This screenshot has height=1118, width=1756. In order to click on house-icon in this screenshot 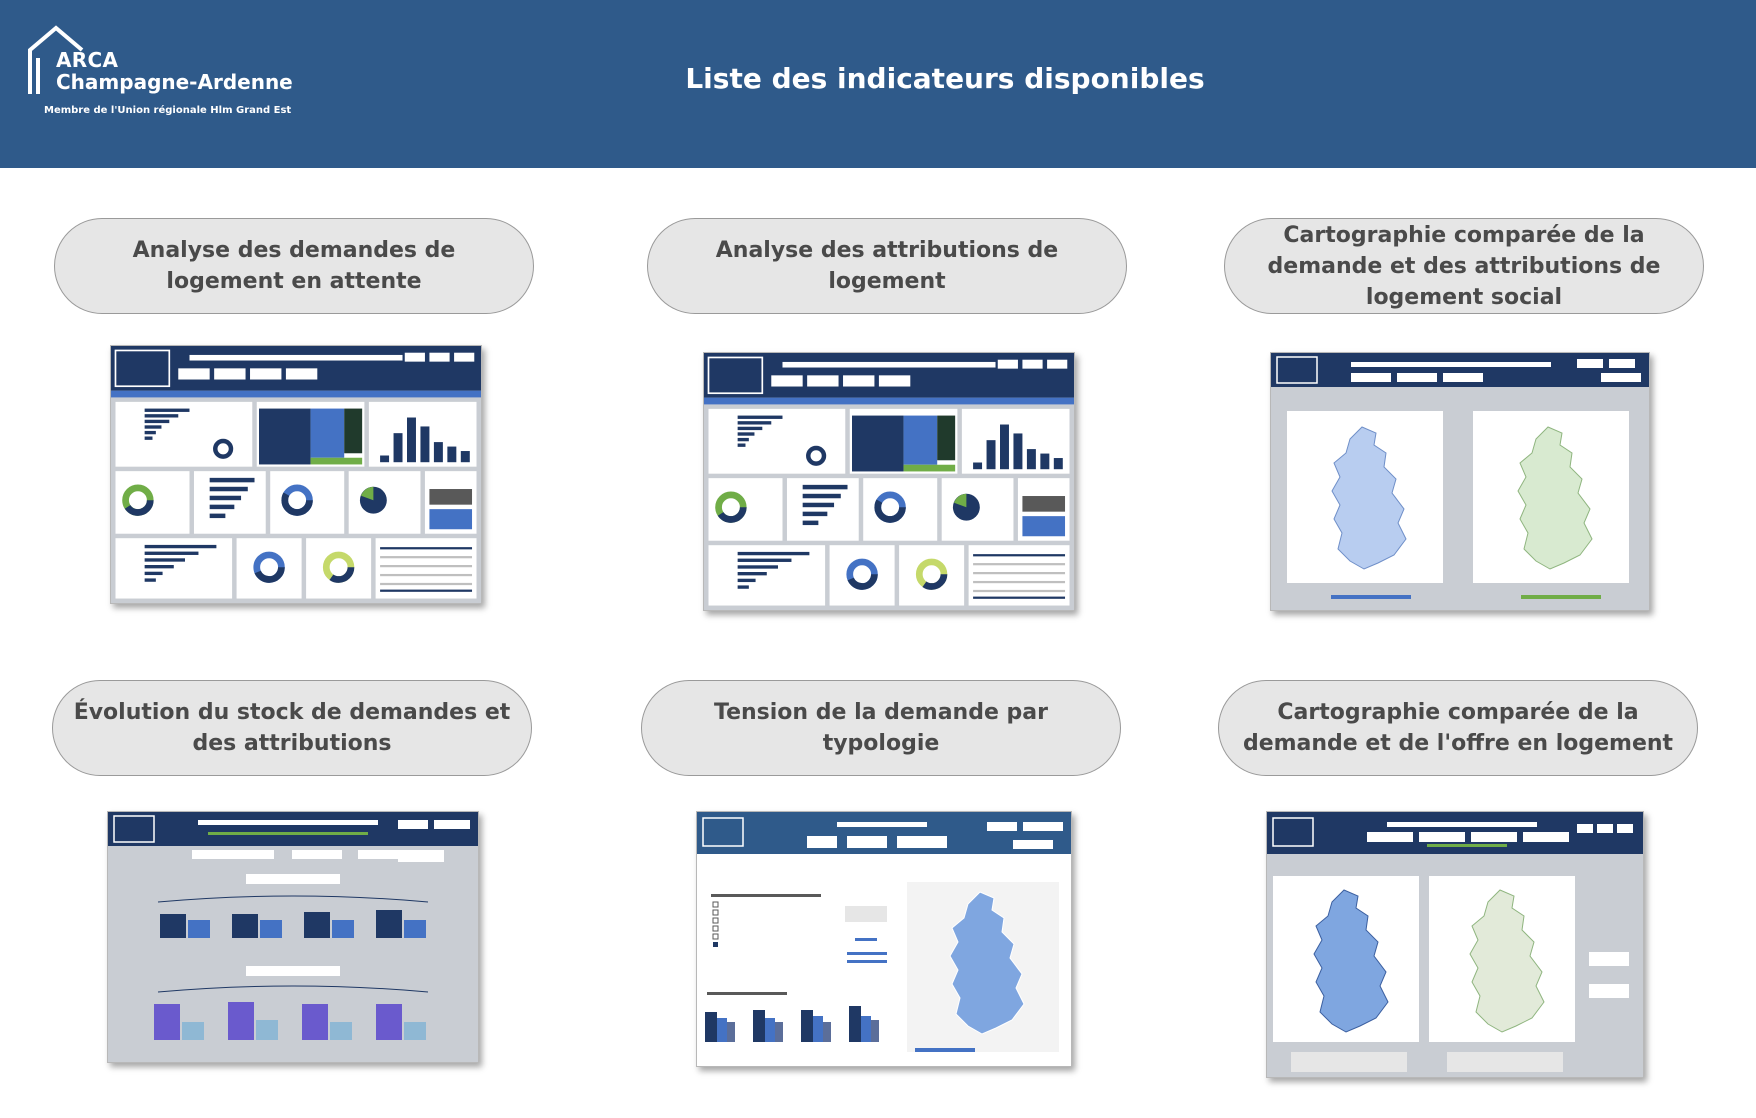, I will do `click(56, 59)`.